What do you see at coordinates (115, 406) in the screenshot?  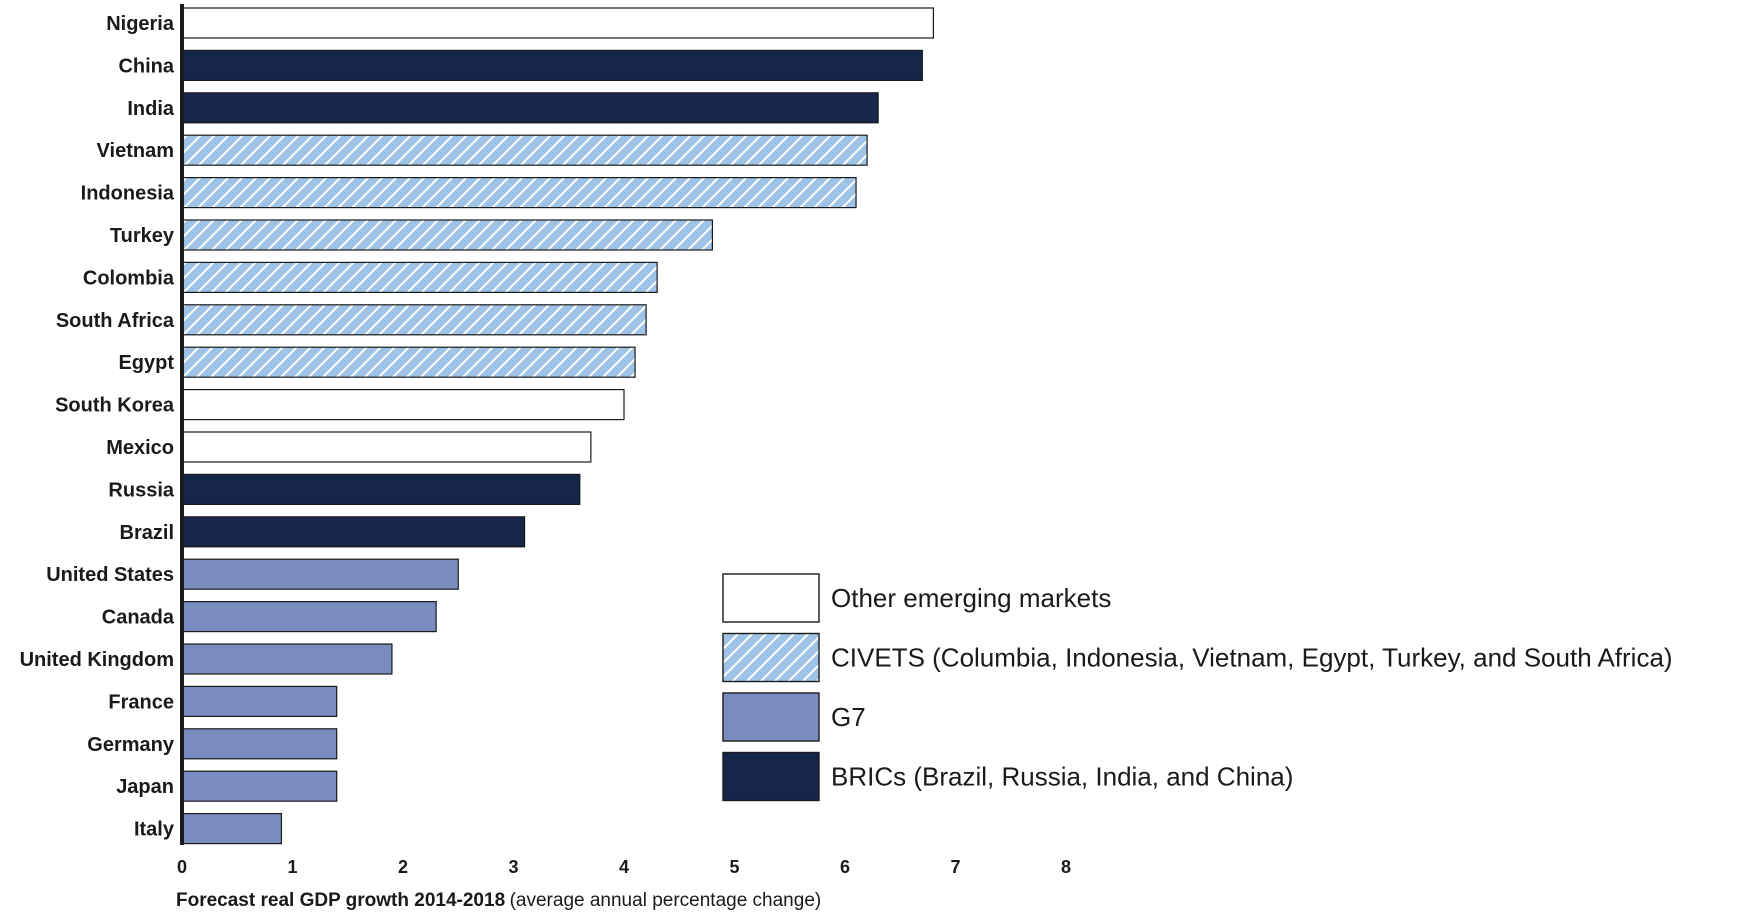 I see `category-label-south-korea: South Korea` at bounding box center [115, 406].